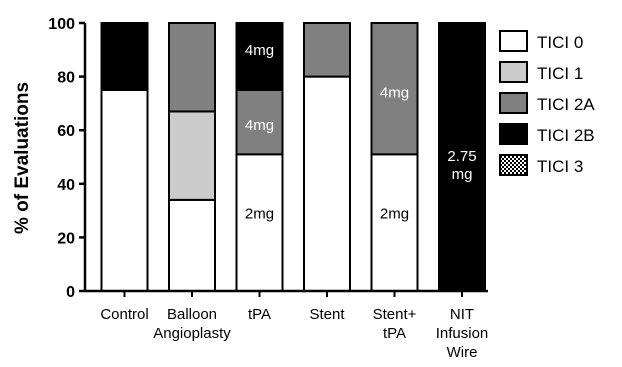 This screenshot has width=622, height=367. I want to click on y-axis-label: % of Evaluations, so click(22, 158).